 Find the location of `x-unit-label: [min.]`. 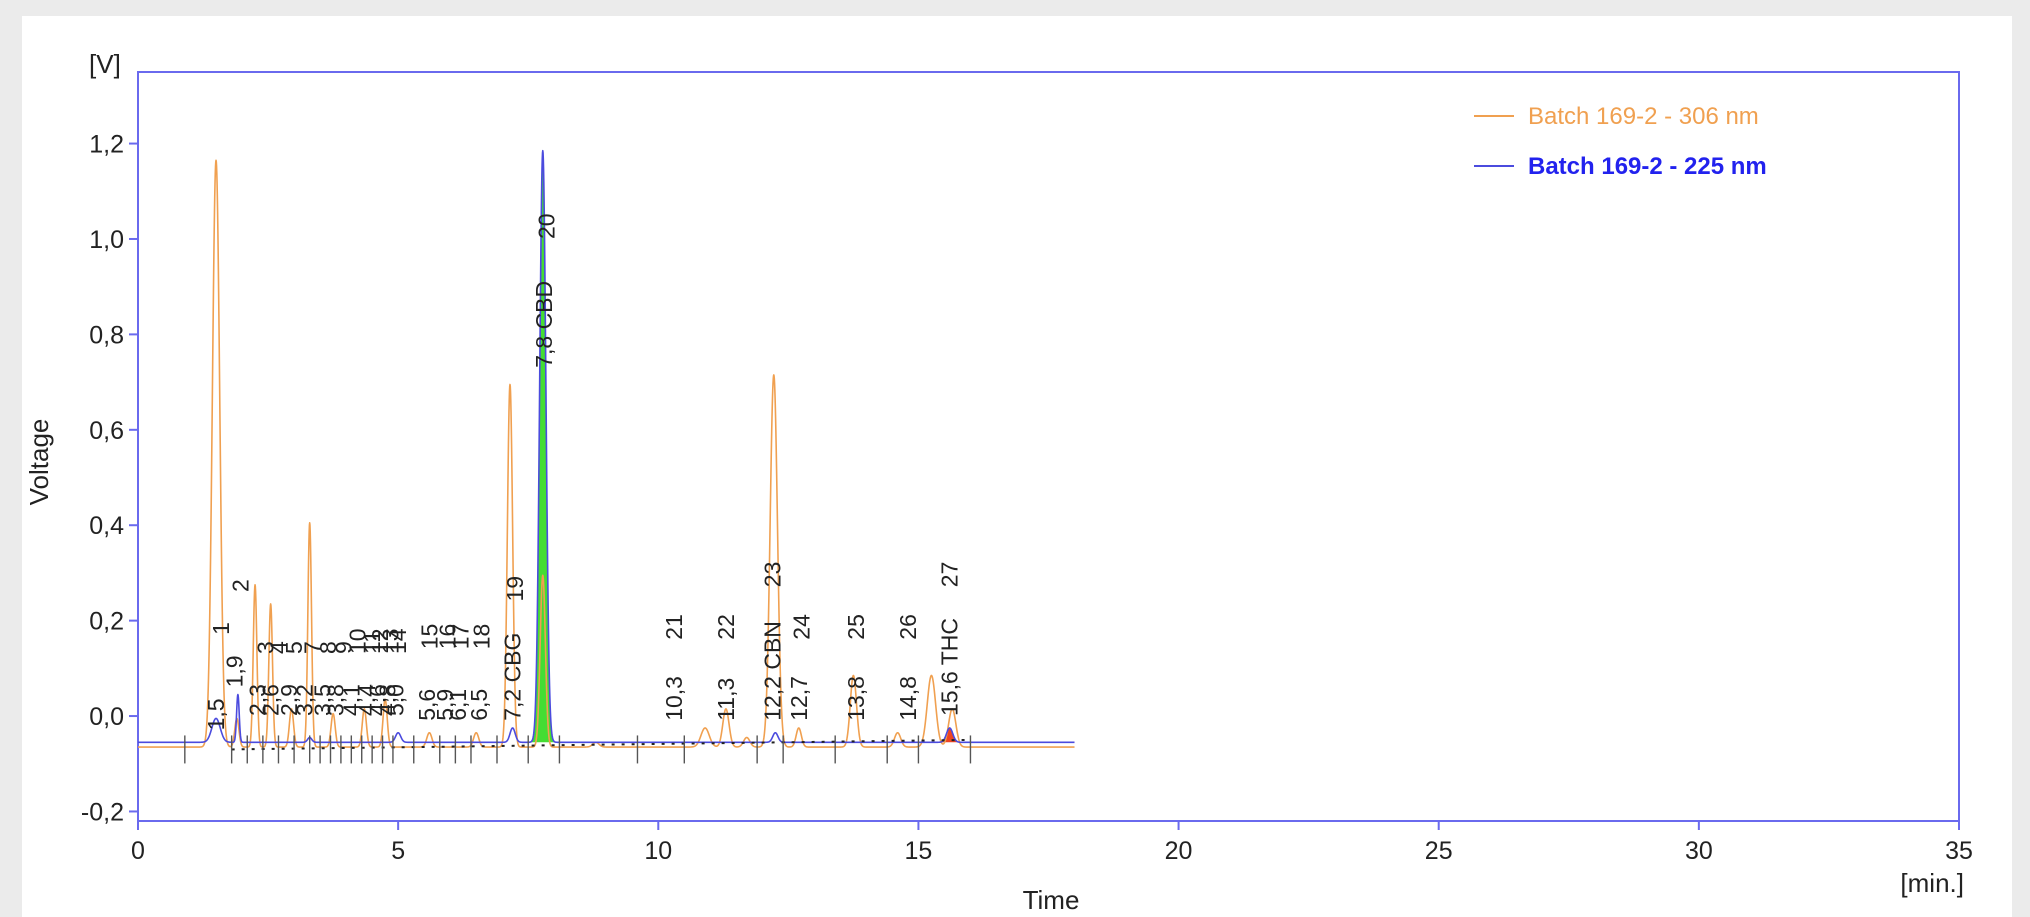

x-unit-label: [min.] is located at coordinates (1932, 883).